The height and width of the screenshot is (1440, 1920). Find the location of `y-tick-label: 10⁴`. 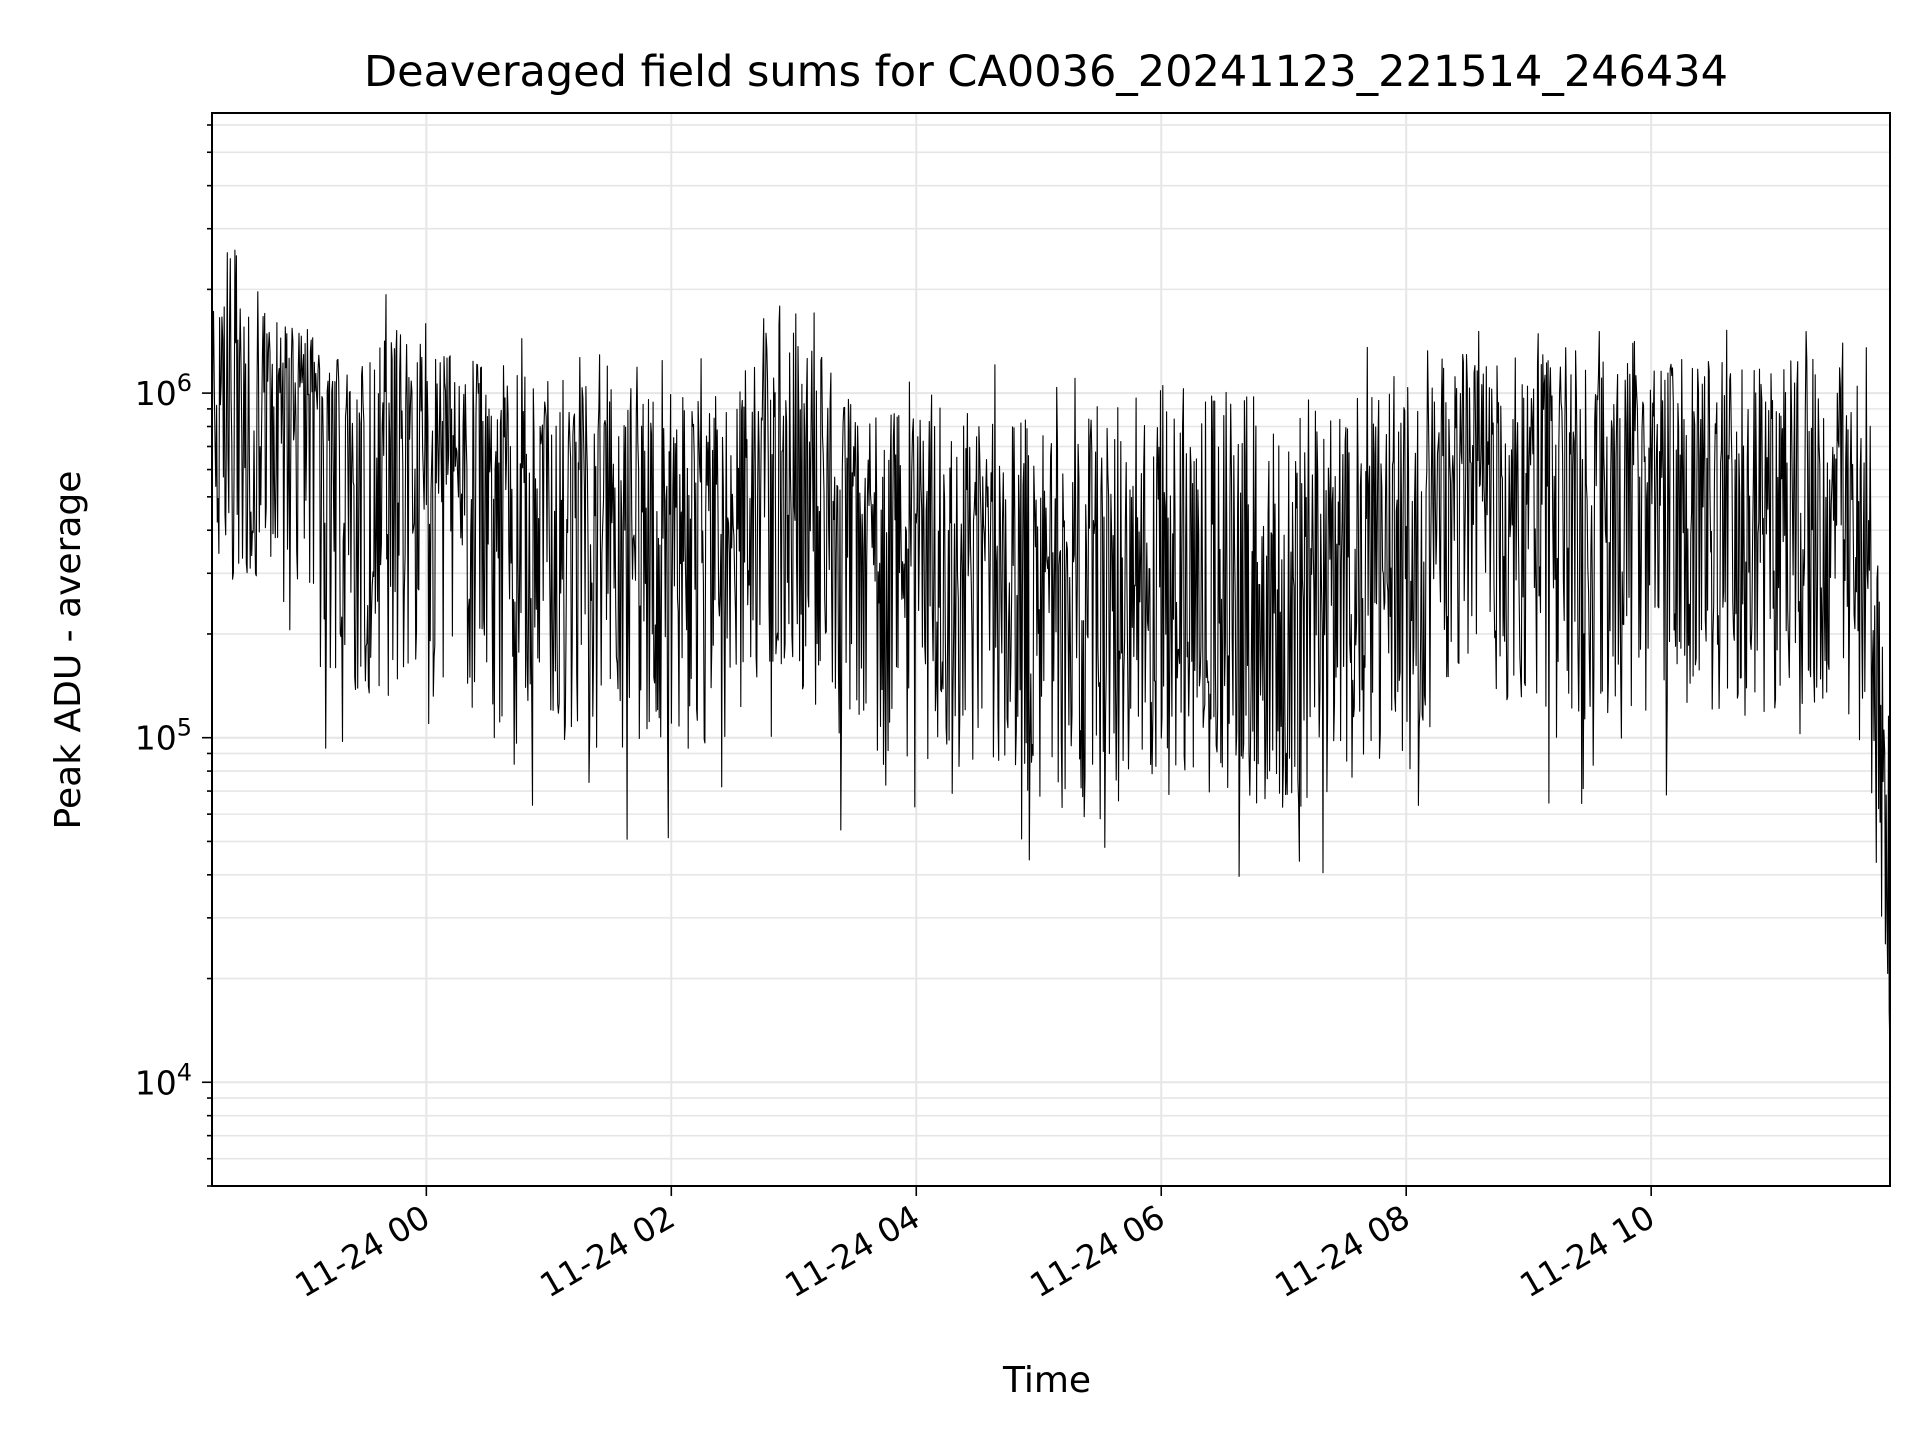

y-tick-label: 10⁴ is located at coordinates (163, 1080).